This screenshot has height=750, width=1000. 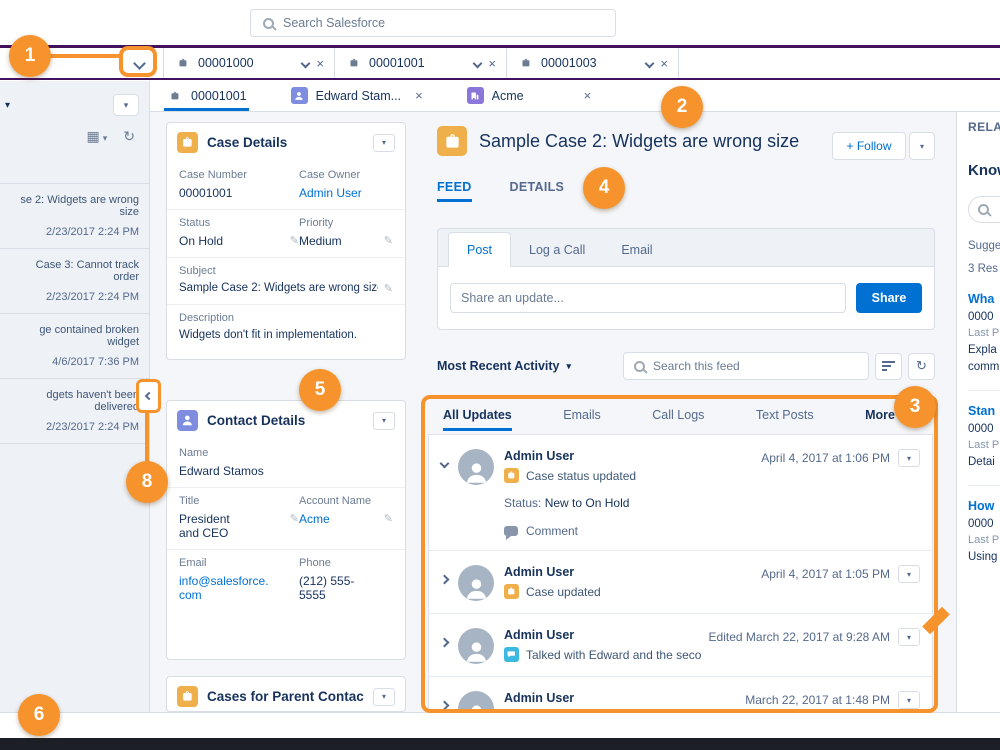 What do you see at coordinates (480, 249) in the screenshot?
I see `publisher-tab-post: Post` at bounding box center [480, 249].